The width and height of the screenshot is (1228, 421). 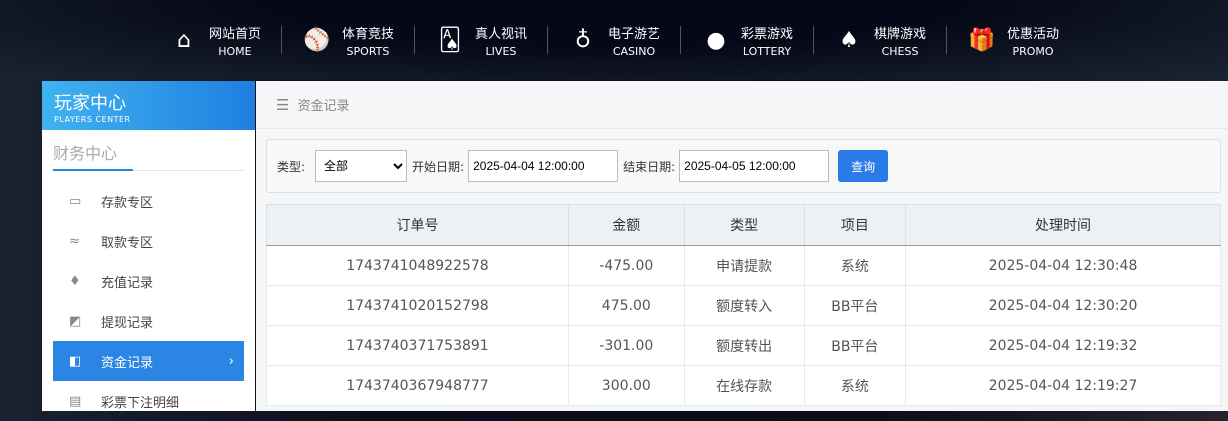 What do you see at coordinates (900, 51) in the screenshot?
I see `nav-sublabel: CHESS` at bounding box center [900, 51].